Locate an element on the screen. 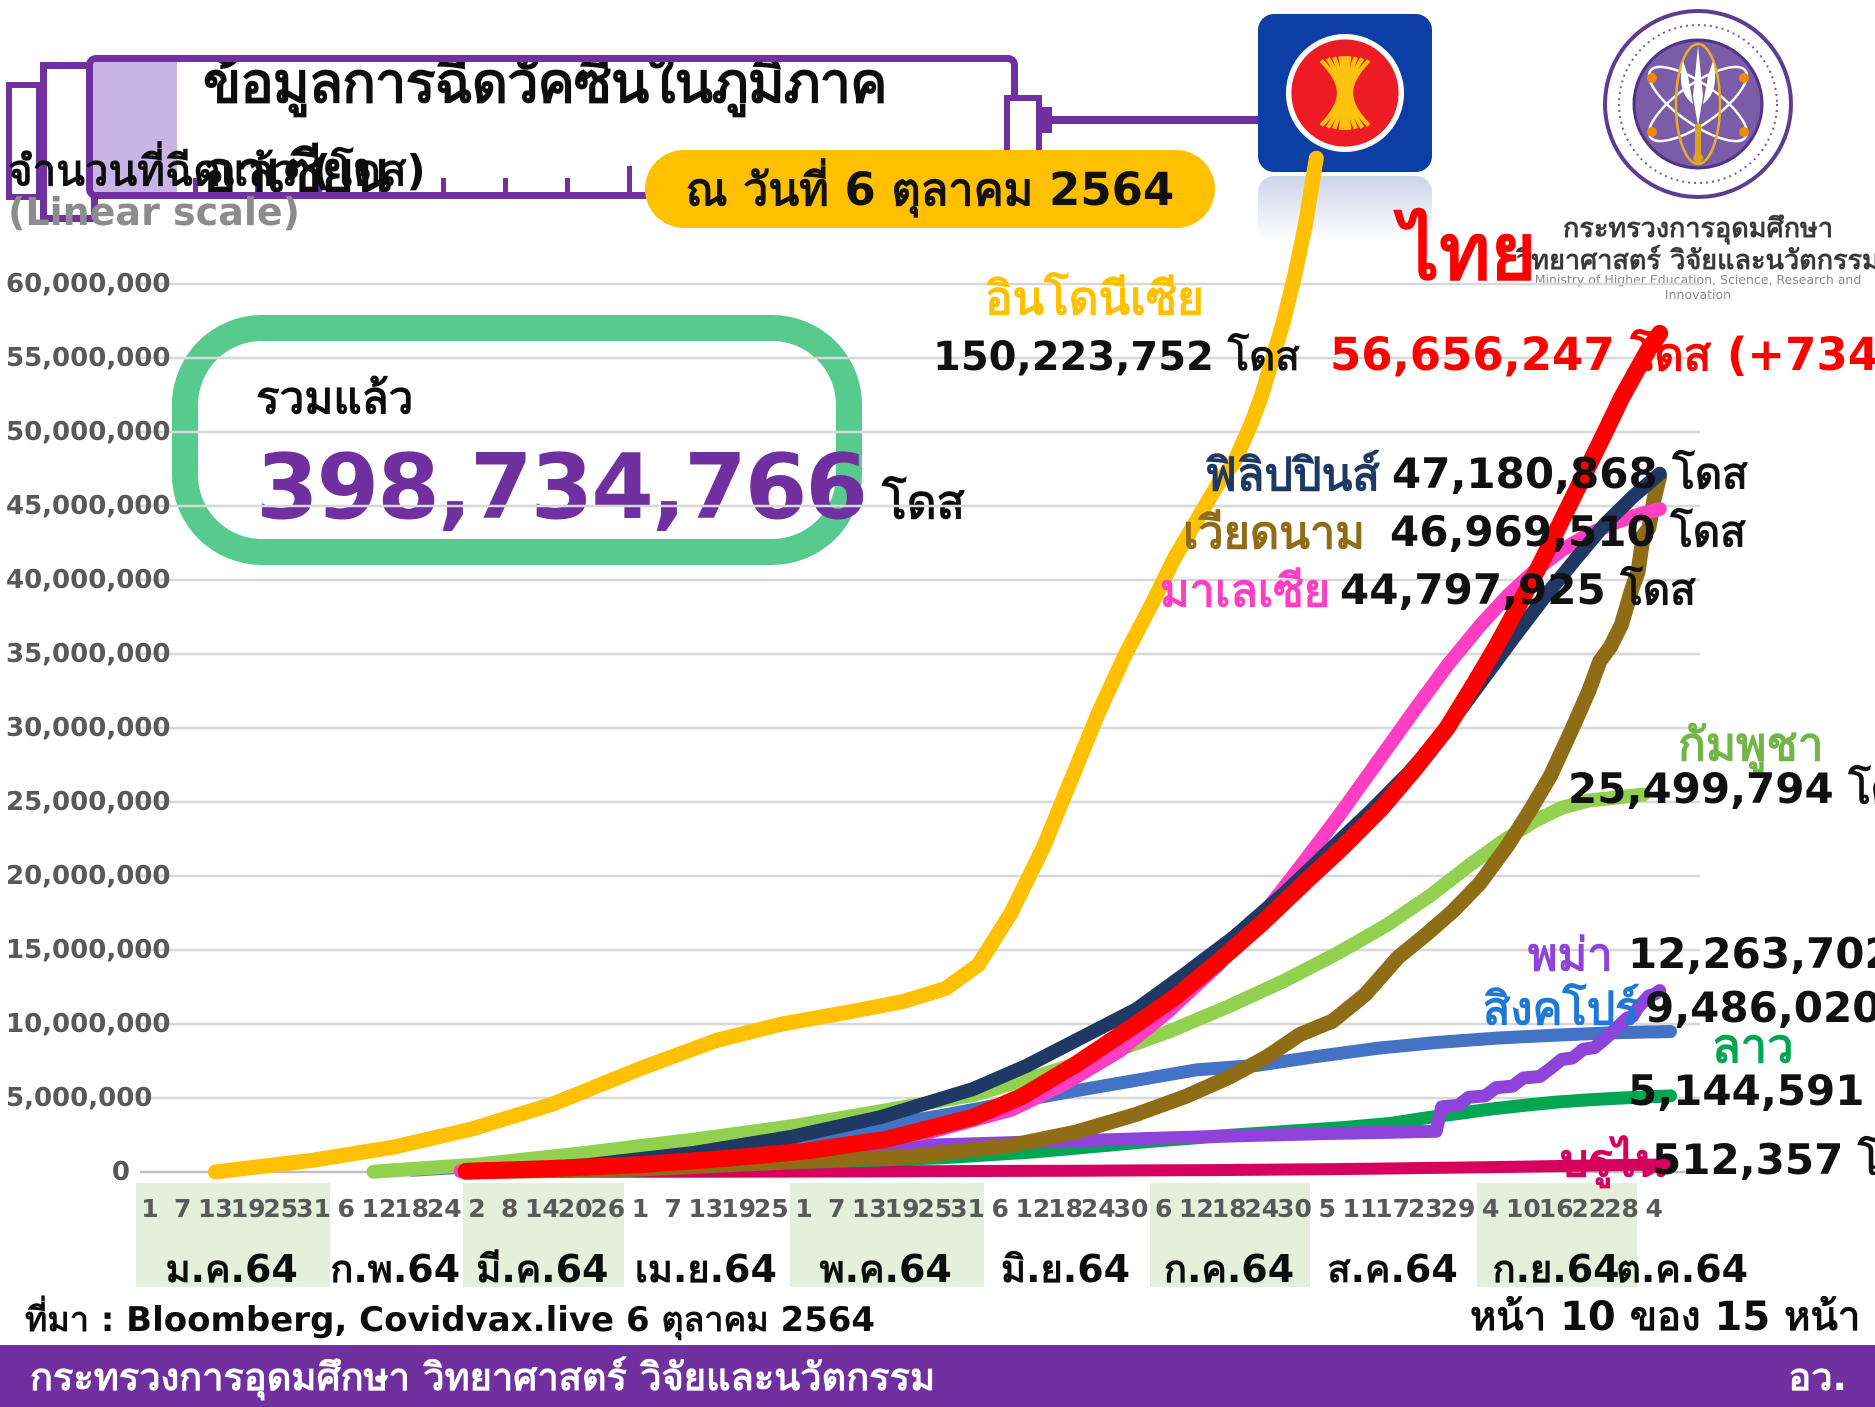 The width and height of the screenshot is (1875, 1407). label-malaysia-name: มาเลเซีย is located at coordinates (1245, 590).